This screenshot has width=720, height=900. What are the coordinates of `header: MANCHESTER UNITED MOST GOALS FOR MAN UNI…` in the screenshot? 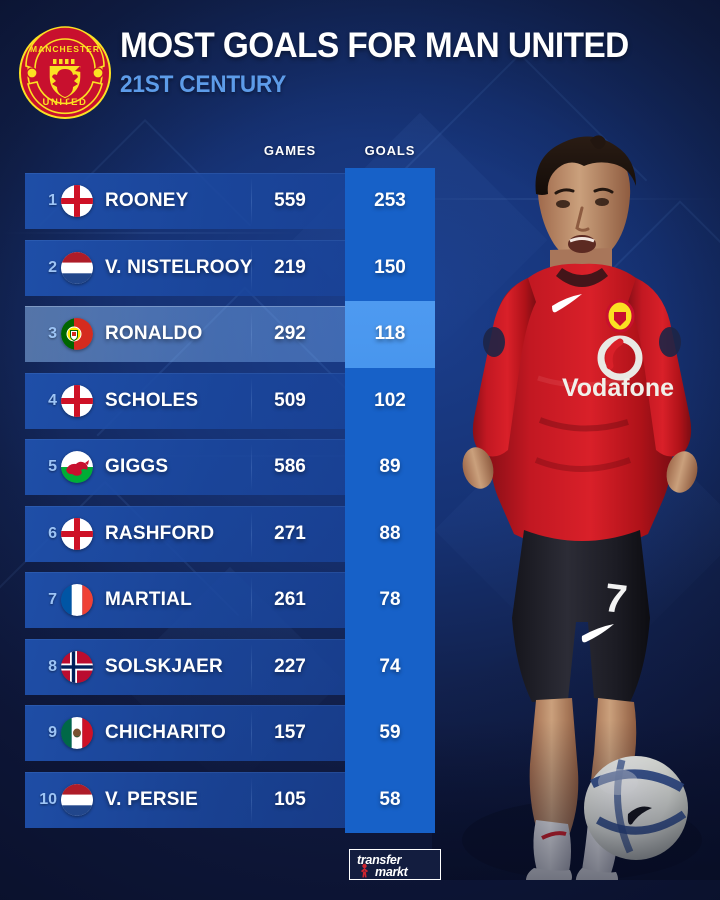 It's located at (360, 65).